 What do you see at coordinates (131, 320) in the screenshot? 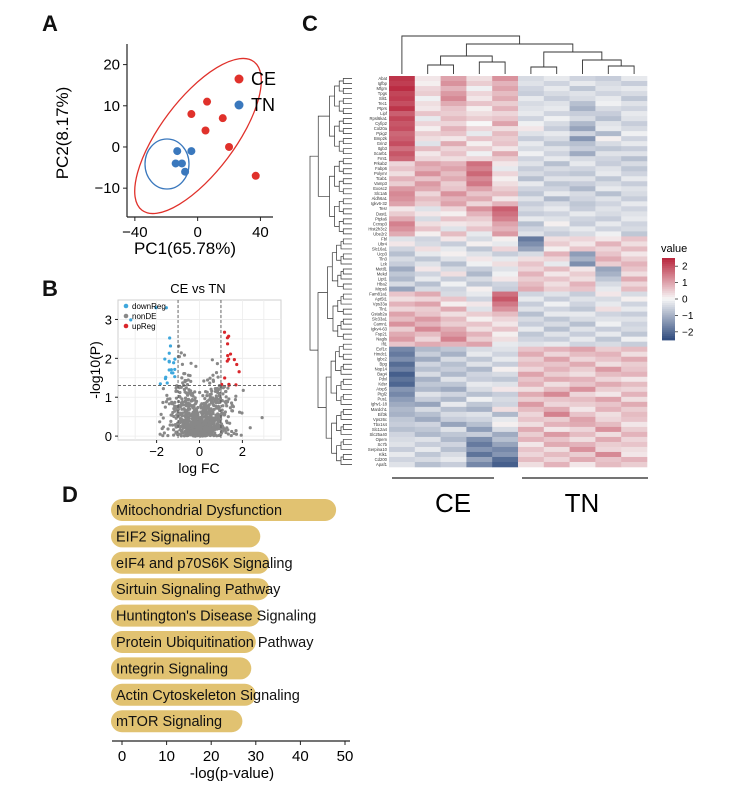
I see `volcano-point-down` at bounding box center [131, 320].